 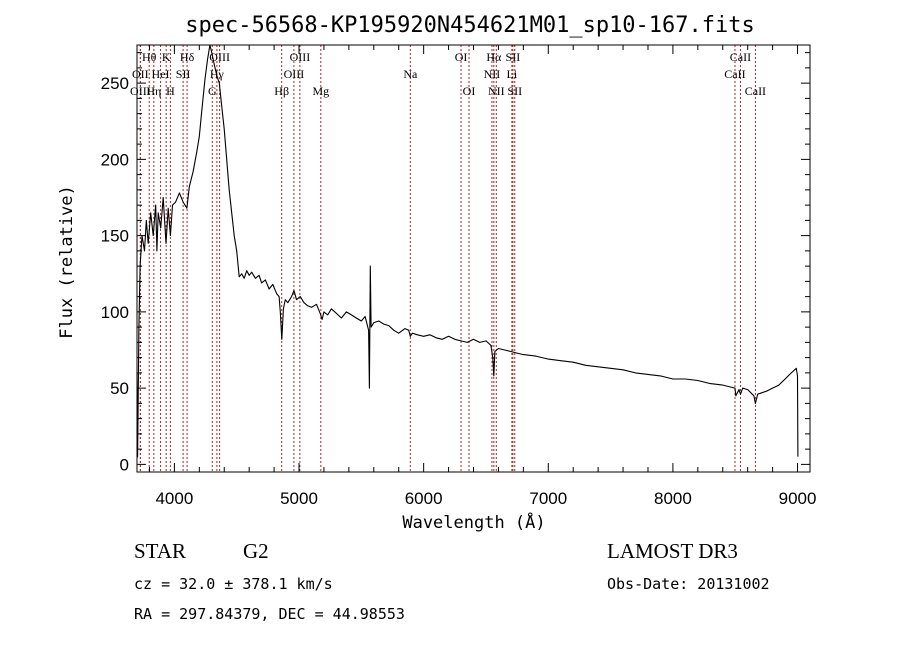 What do you see at coordinates (115, 312) in the screenshot?
I see `y-tick-label: 100` at bounding box center [115, 312].